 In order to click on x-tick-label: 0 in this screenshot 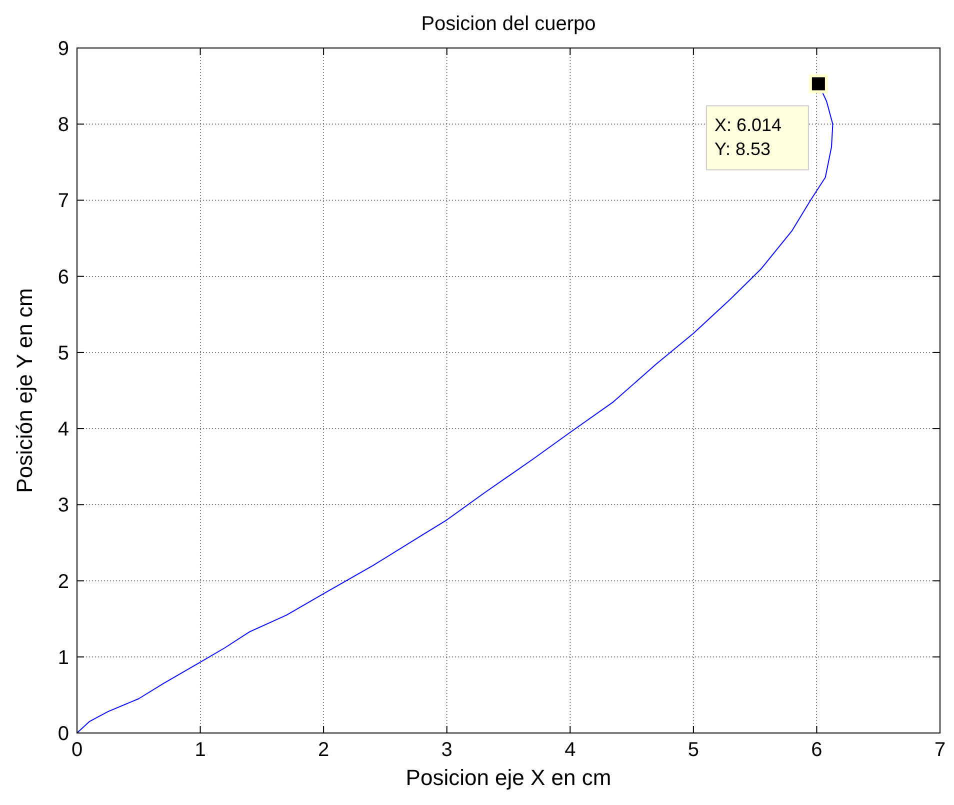, I will do `click(77, 750)`.